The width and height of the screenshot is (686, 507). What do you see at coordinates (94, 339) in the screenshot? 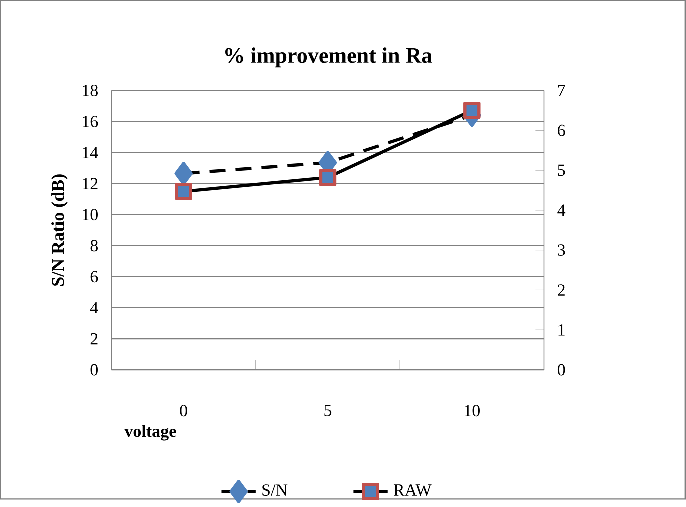
I see `y-tick-label: 2` at bounding box center [94, 339].